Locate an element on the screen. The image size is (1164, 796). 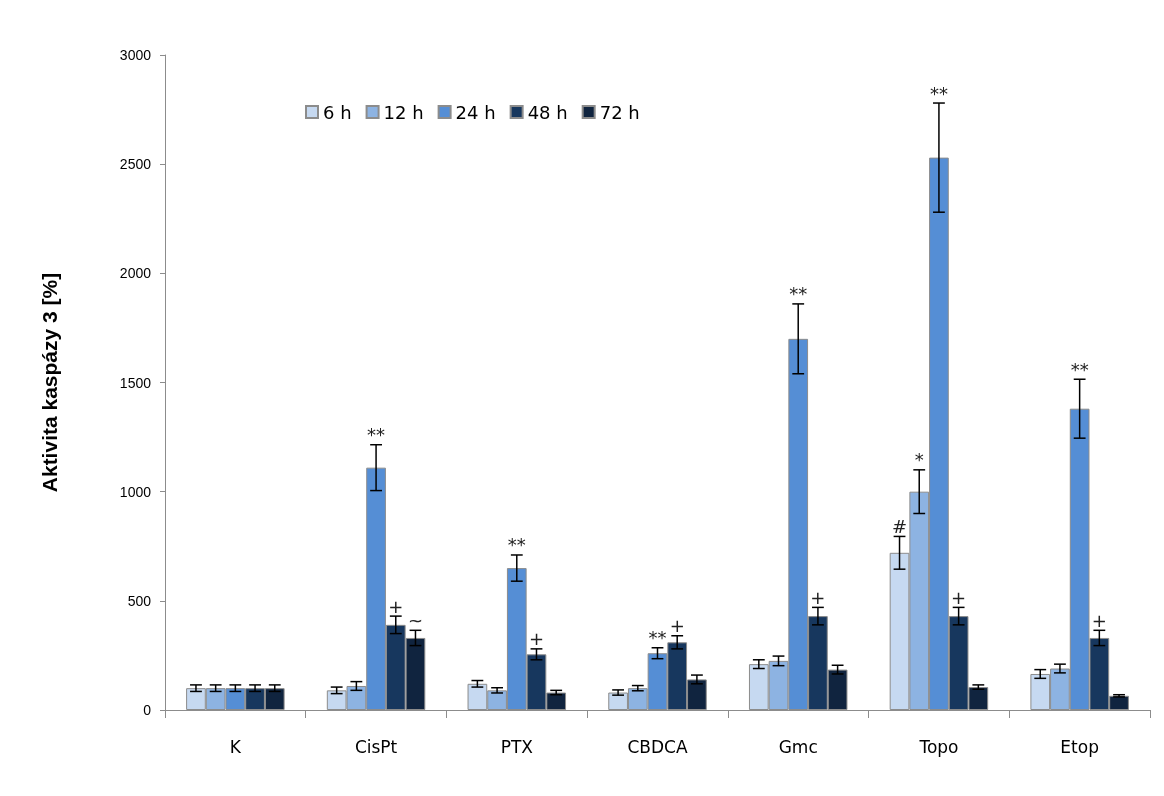
legend-label: 12 h is located at coordinates (403, 112).